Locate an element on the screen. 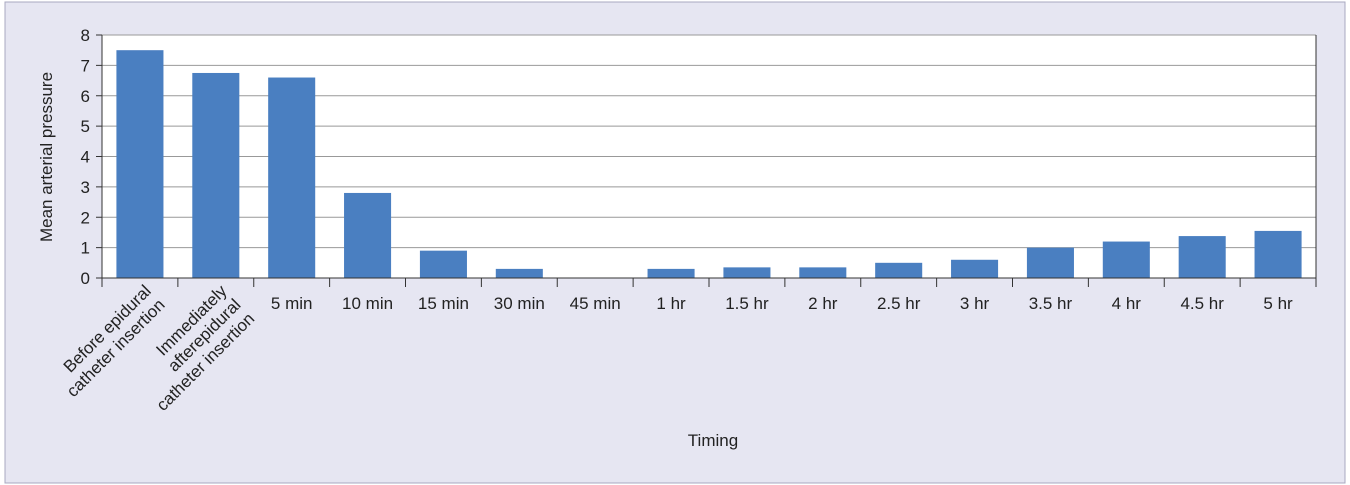 This screenshot has width=1350, height=485. x-tick-label: 45 min is located at coordinates (595, 303).